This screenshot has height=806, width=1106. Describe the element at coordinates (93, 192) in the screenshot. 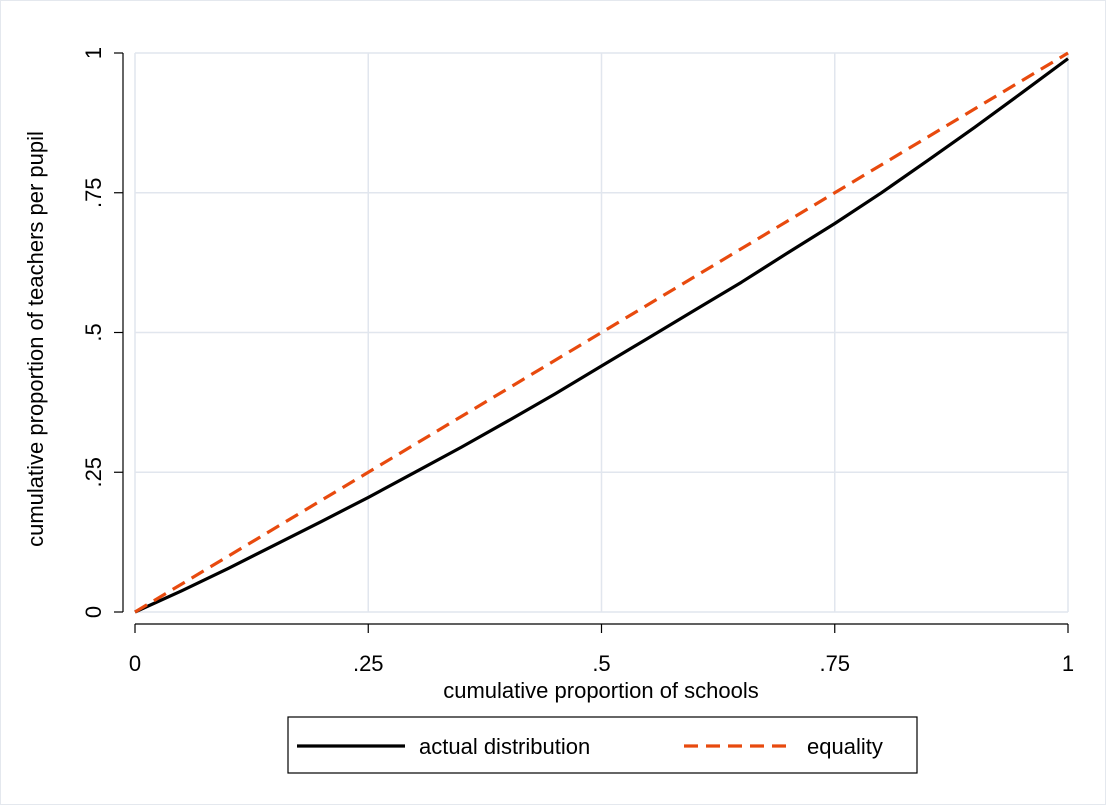

I see `y-tick-label-3: .75` at that location.